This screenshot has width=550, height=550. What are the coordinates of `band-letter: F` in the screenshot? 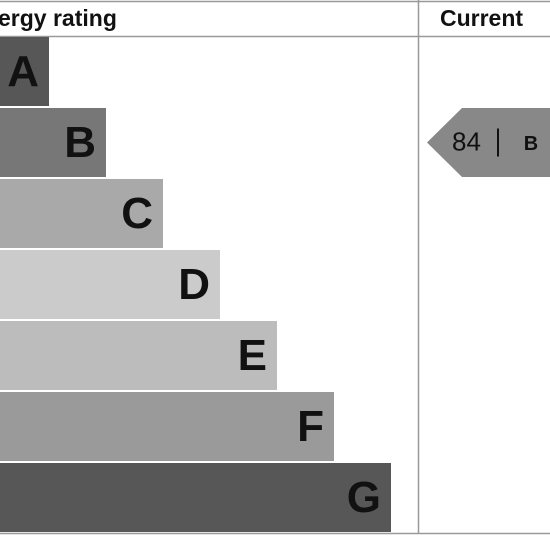 It's located at (310, 426).